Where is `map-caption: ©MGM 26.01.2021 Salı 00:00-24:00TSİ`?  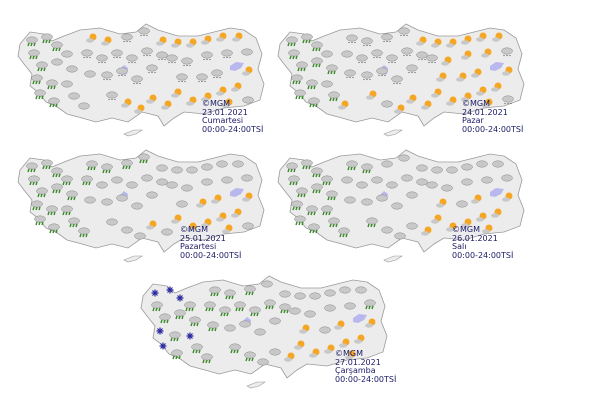 map-caption: ©MGM 26.01.2021 Salı 00:00-24:00TSİ is located at coordinates (483, 242).